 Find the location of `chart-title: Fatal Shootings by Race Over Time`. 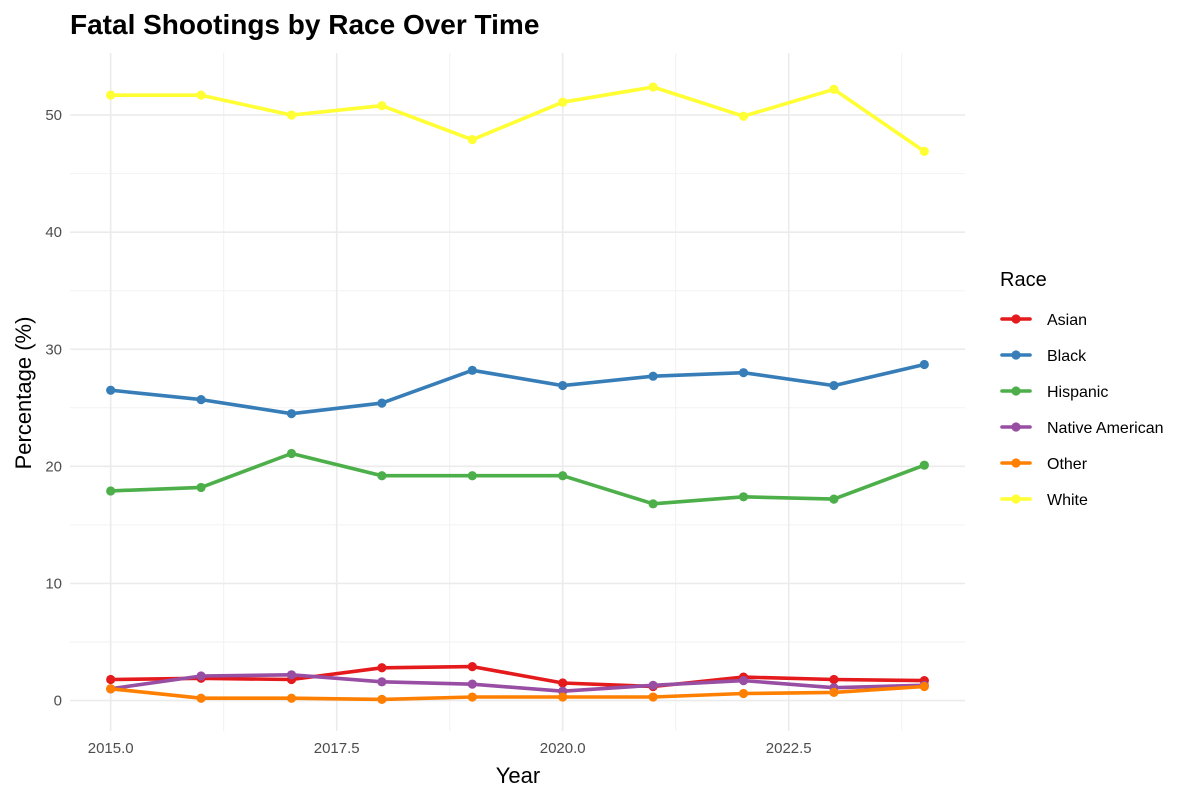

chart-title: Fatal Shootings by Race Over Time is located at coordinates (304, 24).